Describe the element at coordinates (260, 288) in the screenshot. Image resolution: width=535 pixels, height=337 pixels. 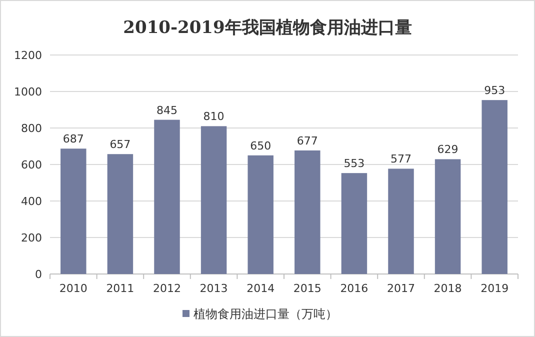
I see `x-tick-label: 2014` at that location.